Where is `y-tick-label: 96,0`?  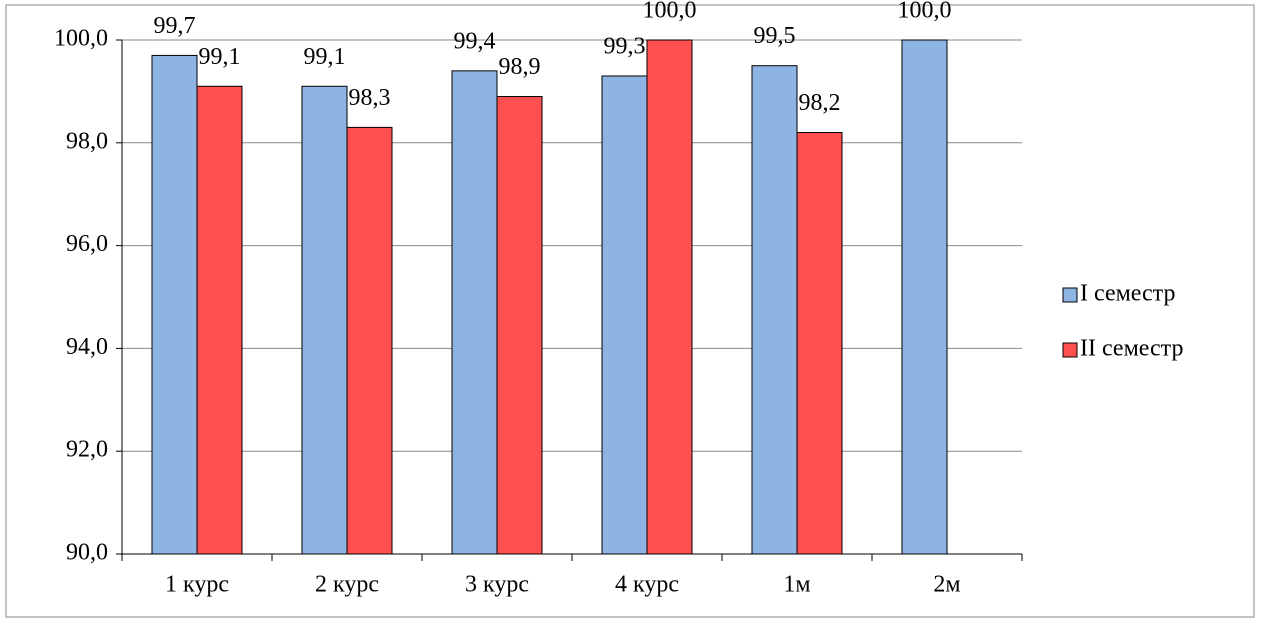 y-tick-label: 96,0 is located at coordinates (87, 244).